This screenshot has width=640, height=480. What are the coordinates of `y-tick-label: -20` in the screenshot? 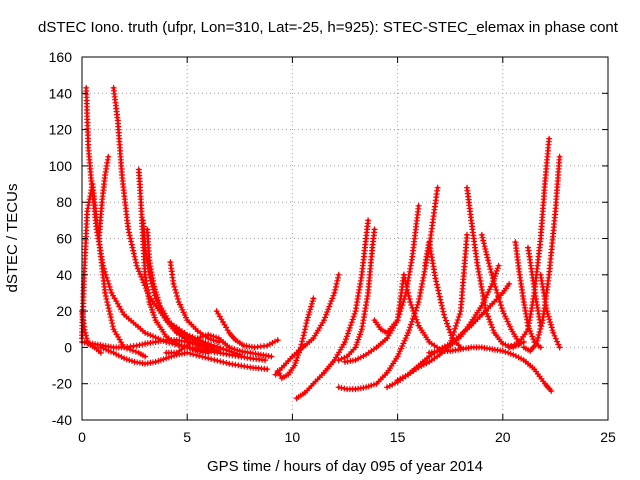 It's located at (62, 384).